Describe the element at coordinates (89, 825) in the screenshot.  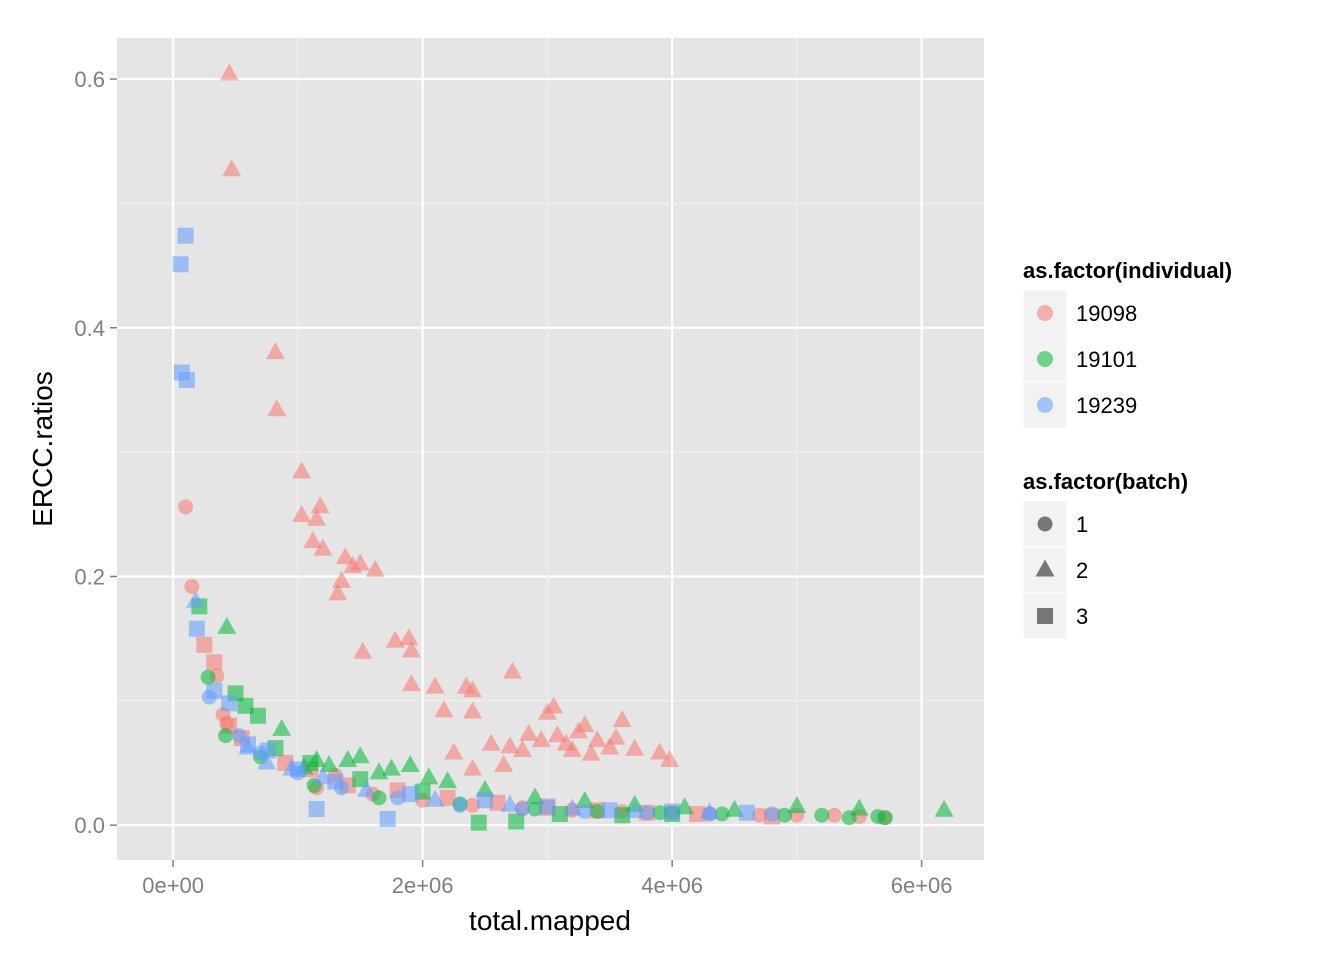
I see `y-tick-label: 0.0` at that location.